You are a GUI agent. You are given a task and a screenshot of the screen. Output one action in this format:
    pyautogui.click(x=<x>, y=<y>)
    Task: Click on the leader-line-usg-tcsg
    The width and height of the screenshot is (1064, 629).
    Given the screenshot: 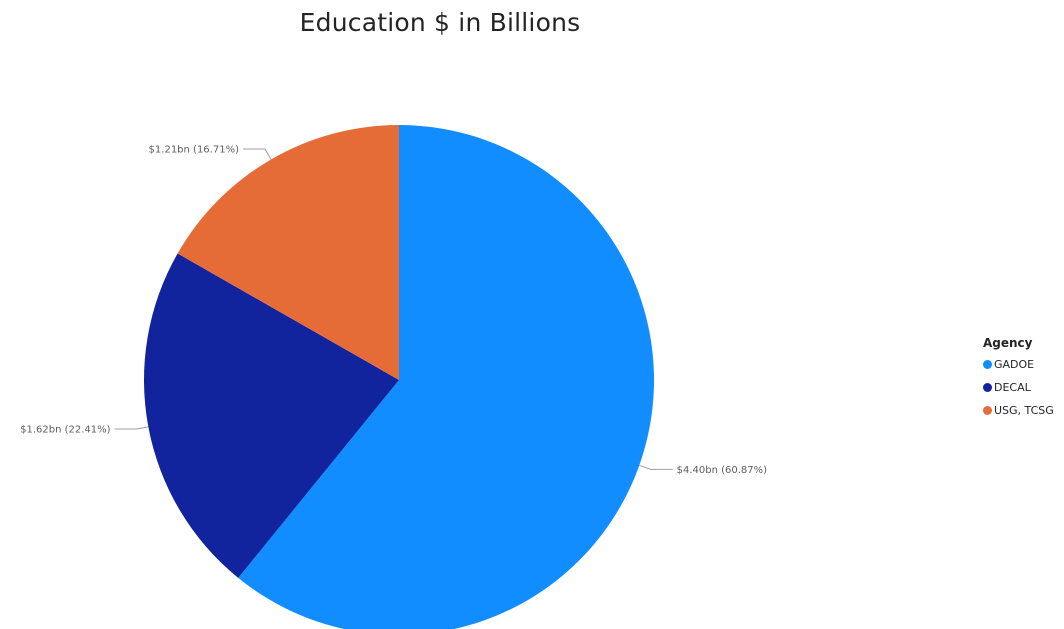 What is the action you would take?
    pyautogui.click(x=257, y=154)
    